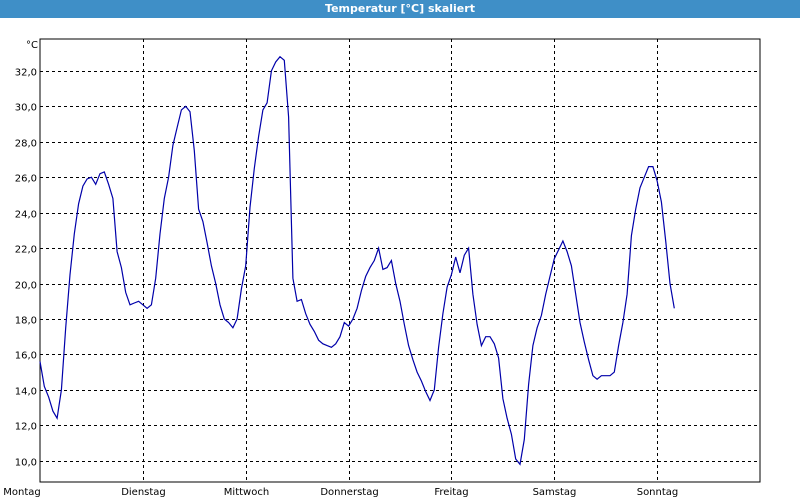  Describe the element at coordinates (26, 392) in the screenshot. I see `y-tick-label: 14,0` at that location.